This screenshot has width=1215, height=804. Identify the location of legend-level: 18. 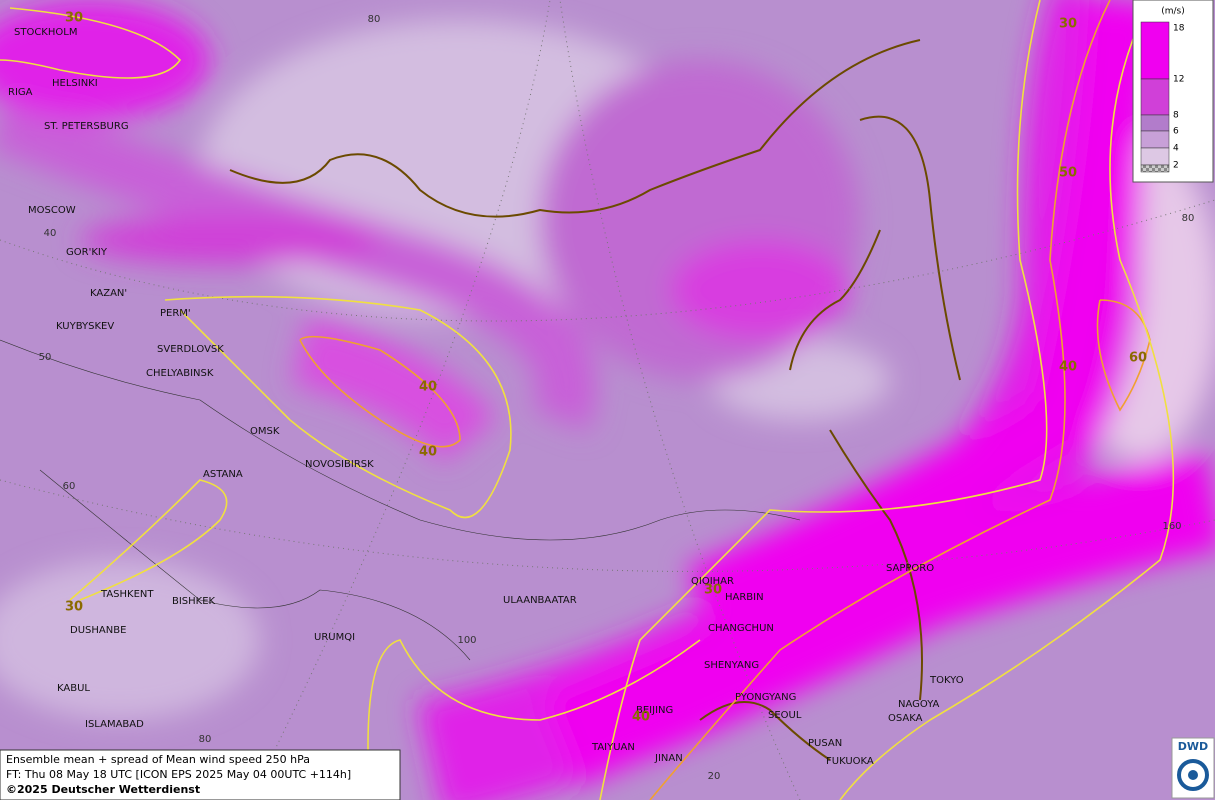
(1179, 29).